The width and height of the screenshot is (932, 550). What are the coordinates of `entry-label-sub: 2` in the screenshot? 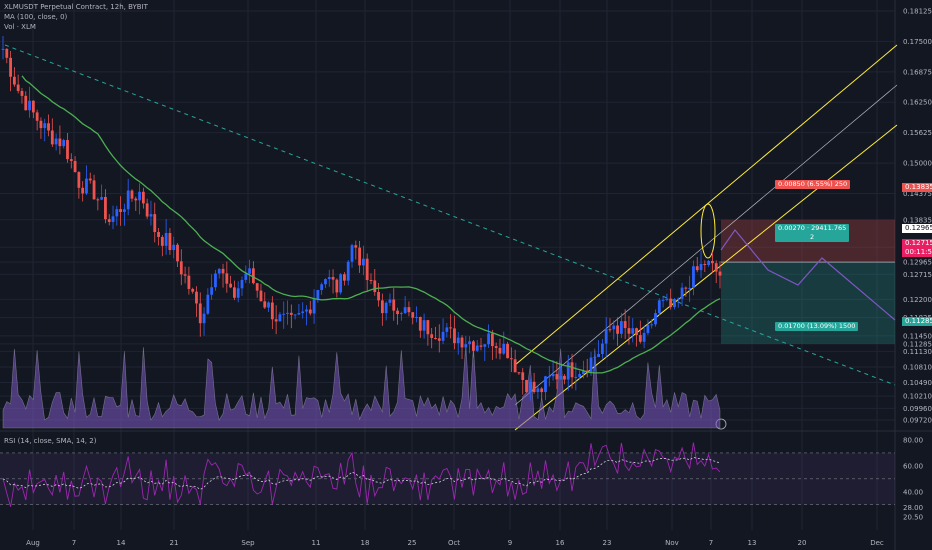 It's located at (812, 237).